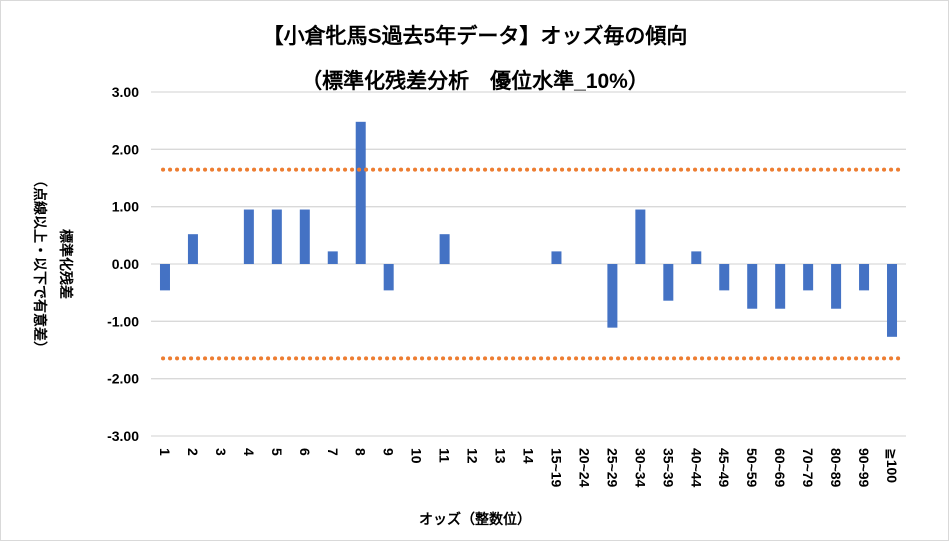 This screenshot has height=541, width=949. What do you see at coordinates (66, 264) in the screenshot?
I see `y-axis-label: 標準化残差` at bounding box center [66, 264].